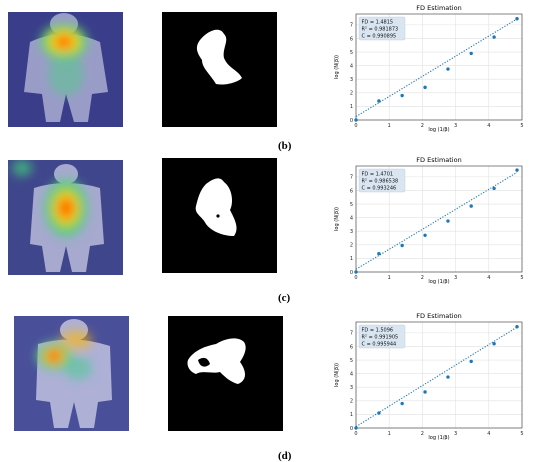  Describe the element at coordinates (284, 298) in the screenshot. I see `panel-label: (c)` at that location.